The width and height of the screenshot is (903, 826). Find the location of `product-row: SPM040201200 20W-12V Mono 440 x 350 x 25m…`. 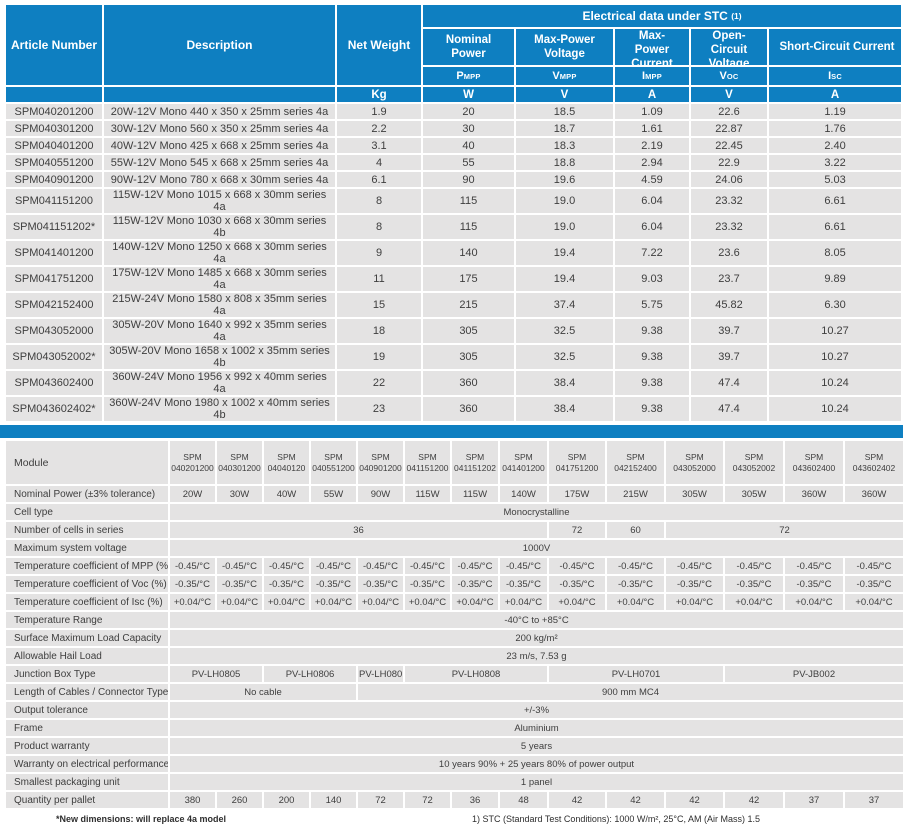

product-row: SPM040201200 20W-12V Mono 440 x 350 x 25m… is located at coordinates (453, 111).